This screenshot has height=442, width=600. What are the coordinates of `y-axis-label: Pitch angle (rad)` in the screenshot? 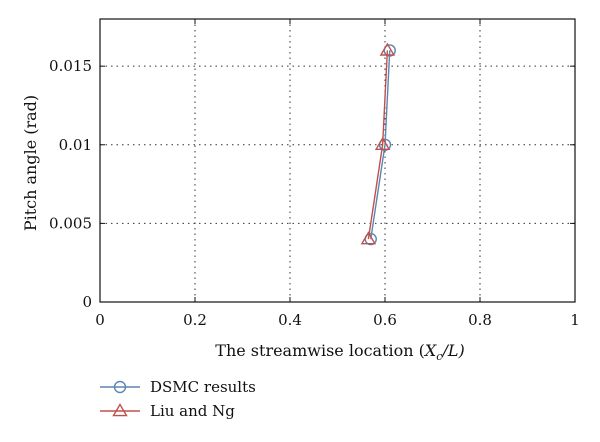 It's located at (30, 163).